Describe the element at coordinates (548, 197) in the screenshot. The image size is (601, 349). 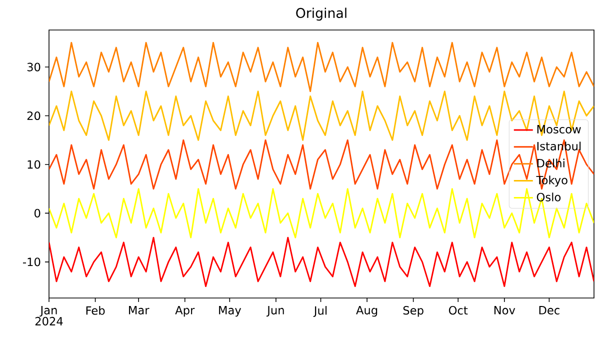
I see `legend-label: Oslo` at that location.